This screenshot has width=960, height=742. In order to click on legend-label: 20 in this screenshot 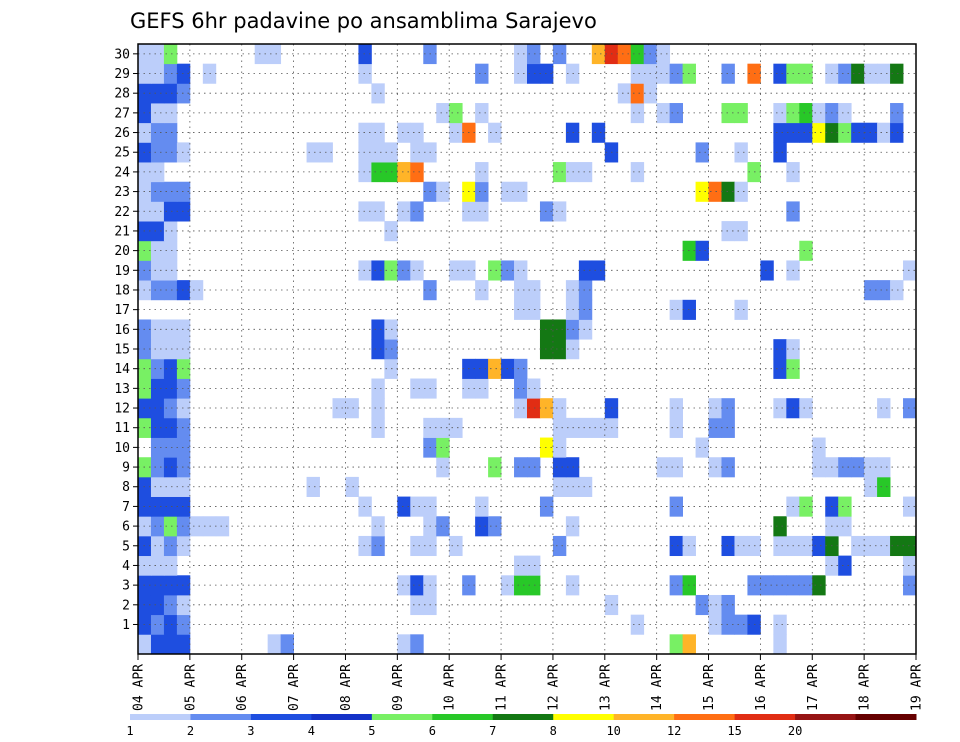, I will do `click(795, 731)`.